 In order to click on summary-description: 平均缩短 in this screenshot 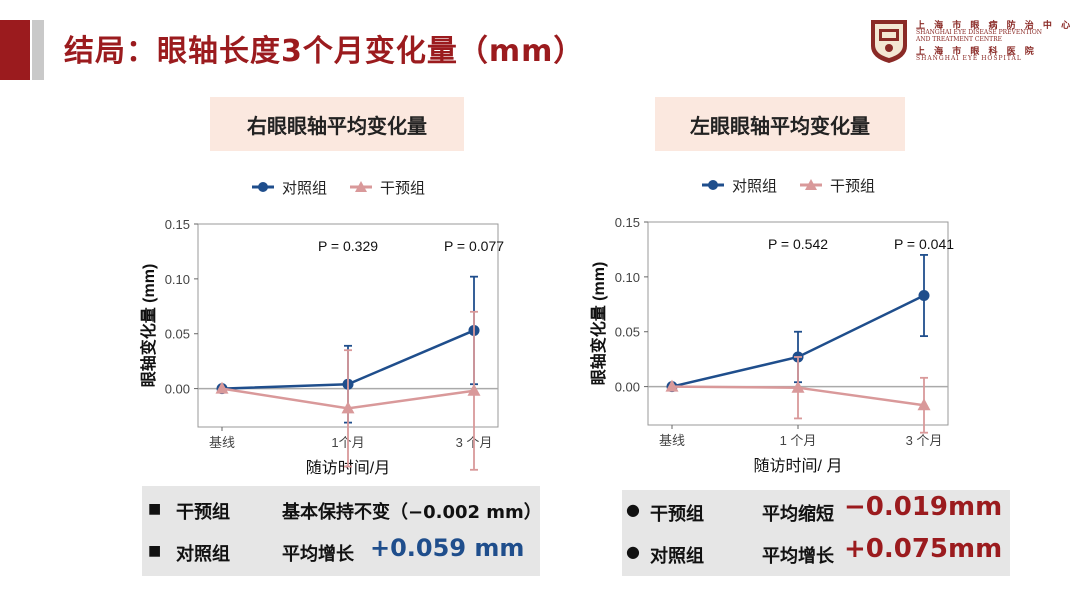, I will do `click(798, 514)`.